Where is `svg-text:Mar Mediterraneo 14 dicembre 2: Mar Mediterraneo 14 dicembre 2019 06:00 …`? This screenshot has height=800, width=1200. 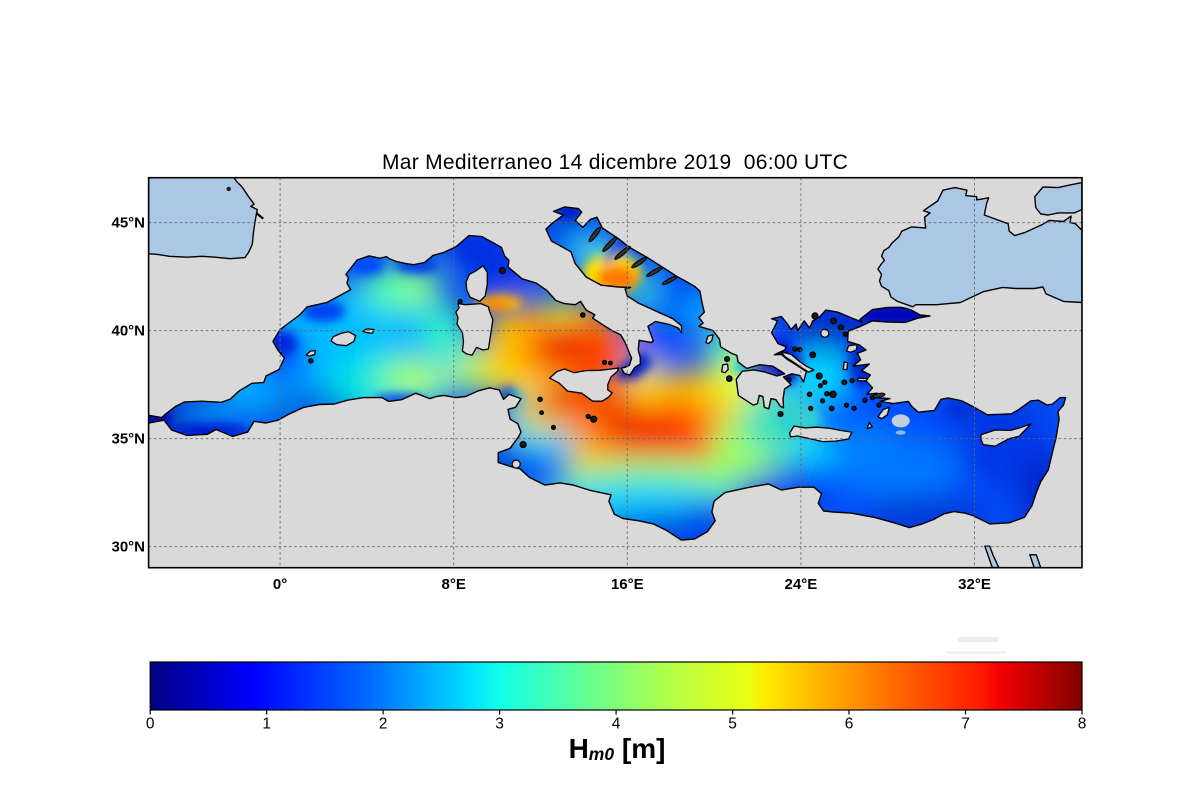
svg-text:Mar Mediterraneo 14 dicembre 2: Mar Mediterraneo 14 dicembre 2019 06:00 … is located at coordinates (615, 162).